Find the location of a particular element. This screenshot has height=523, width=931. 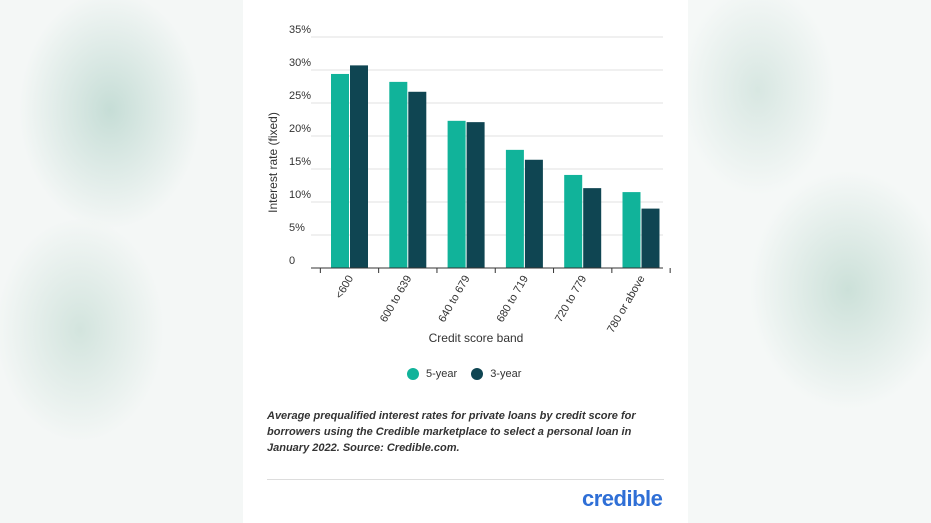

legend-swatch-3-year is located at coordinates (477, 374).